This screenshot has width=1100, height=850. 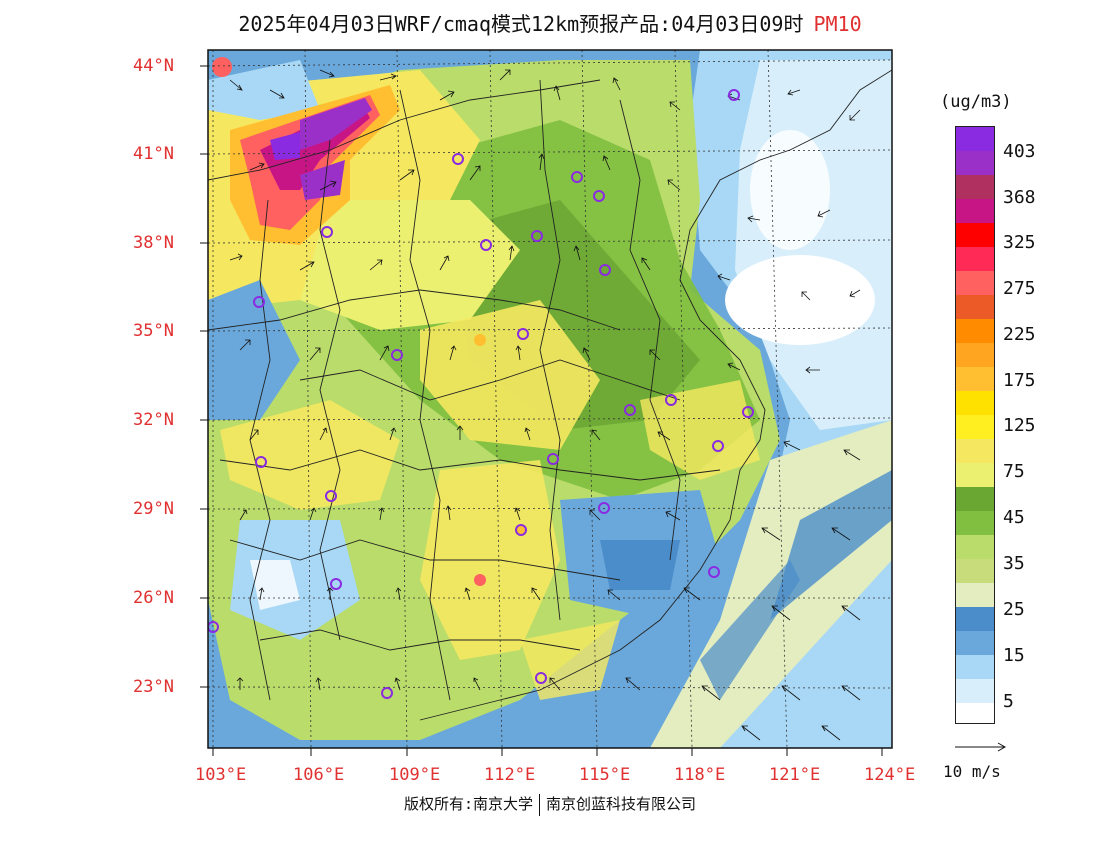 I want to click on colorbar-label: 275, so click(x=1019, y=288).